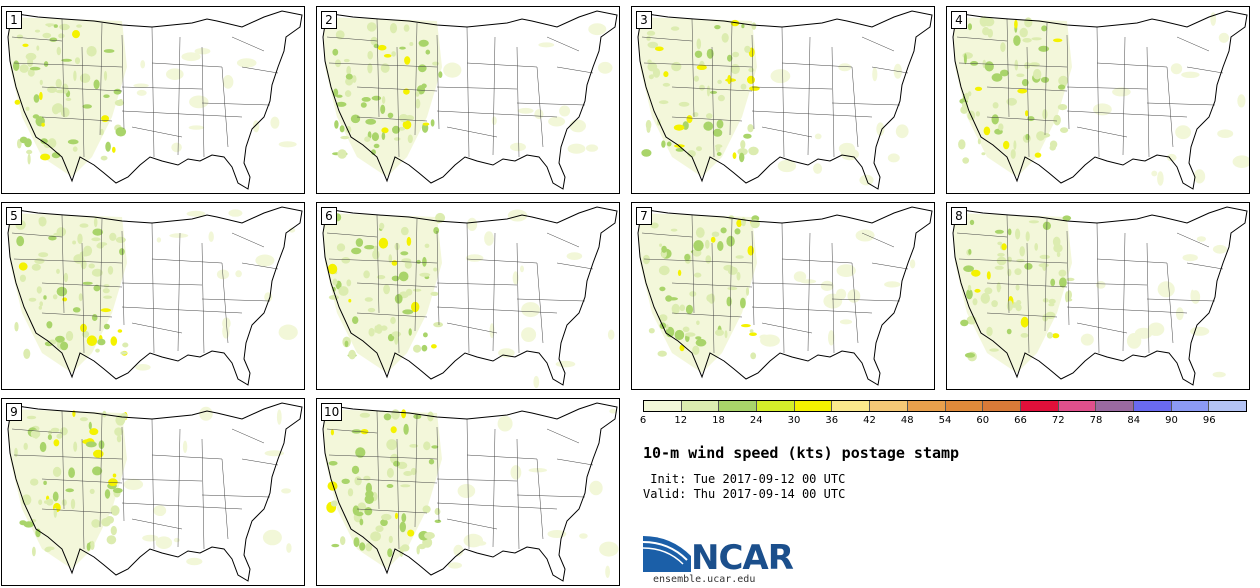 The height and width of the screenshot is (588, 1260). I want to click on colorbar-tick-label: 54, so click(945, 420).